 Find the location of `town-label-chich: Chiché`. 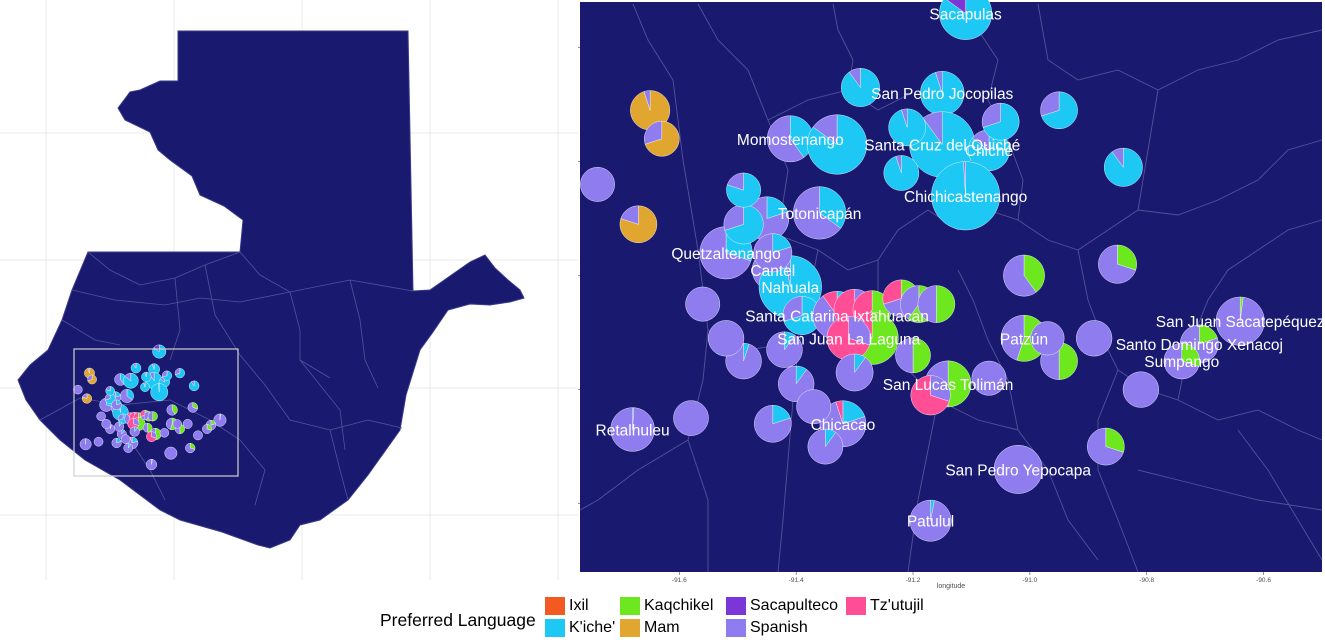

town-label-chich: Chiché is located at coordinates (989, 151).